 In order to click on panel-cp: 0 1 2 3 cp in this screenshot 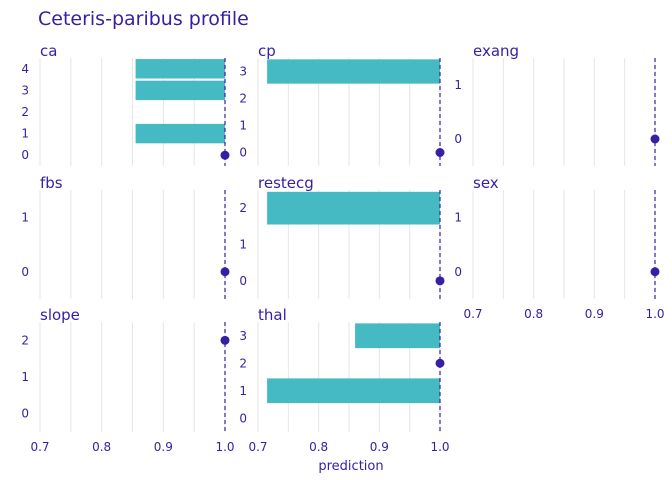, I will do `click(342, 104)`.